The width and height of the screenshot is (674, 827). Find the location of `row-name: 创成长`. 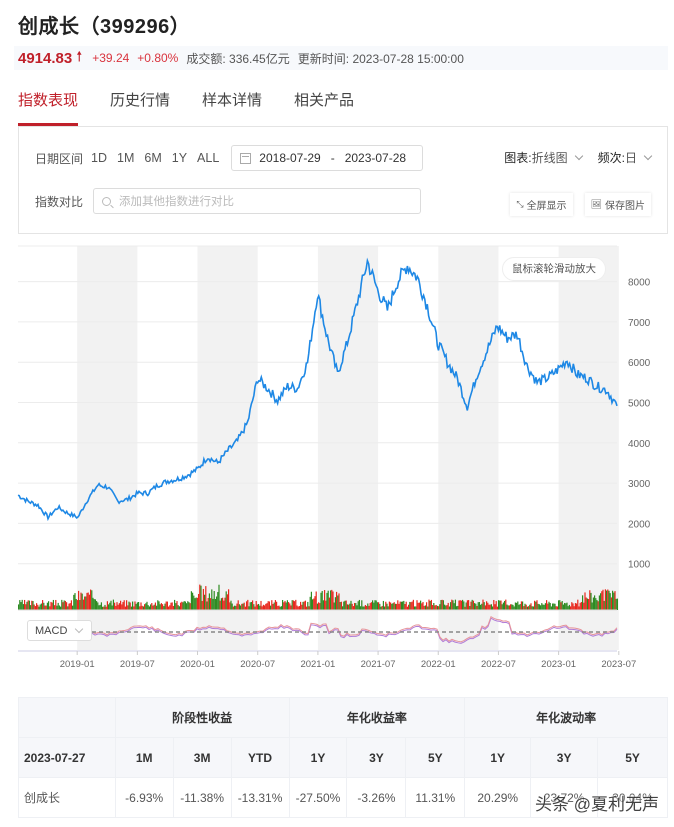

row-name: 创成长 is located at coordinates (67, 797).